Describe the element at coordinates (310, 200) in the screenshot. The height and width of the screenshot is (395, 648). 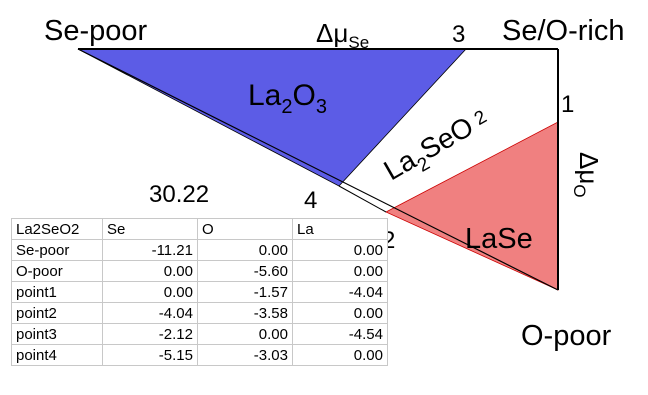
I see `point-label-4: 4` at that location.